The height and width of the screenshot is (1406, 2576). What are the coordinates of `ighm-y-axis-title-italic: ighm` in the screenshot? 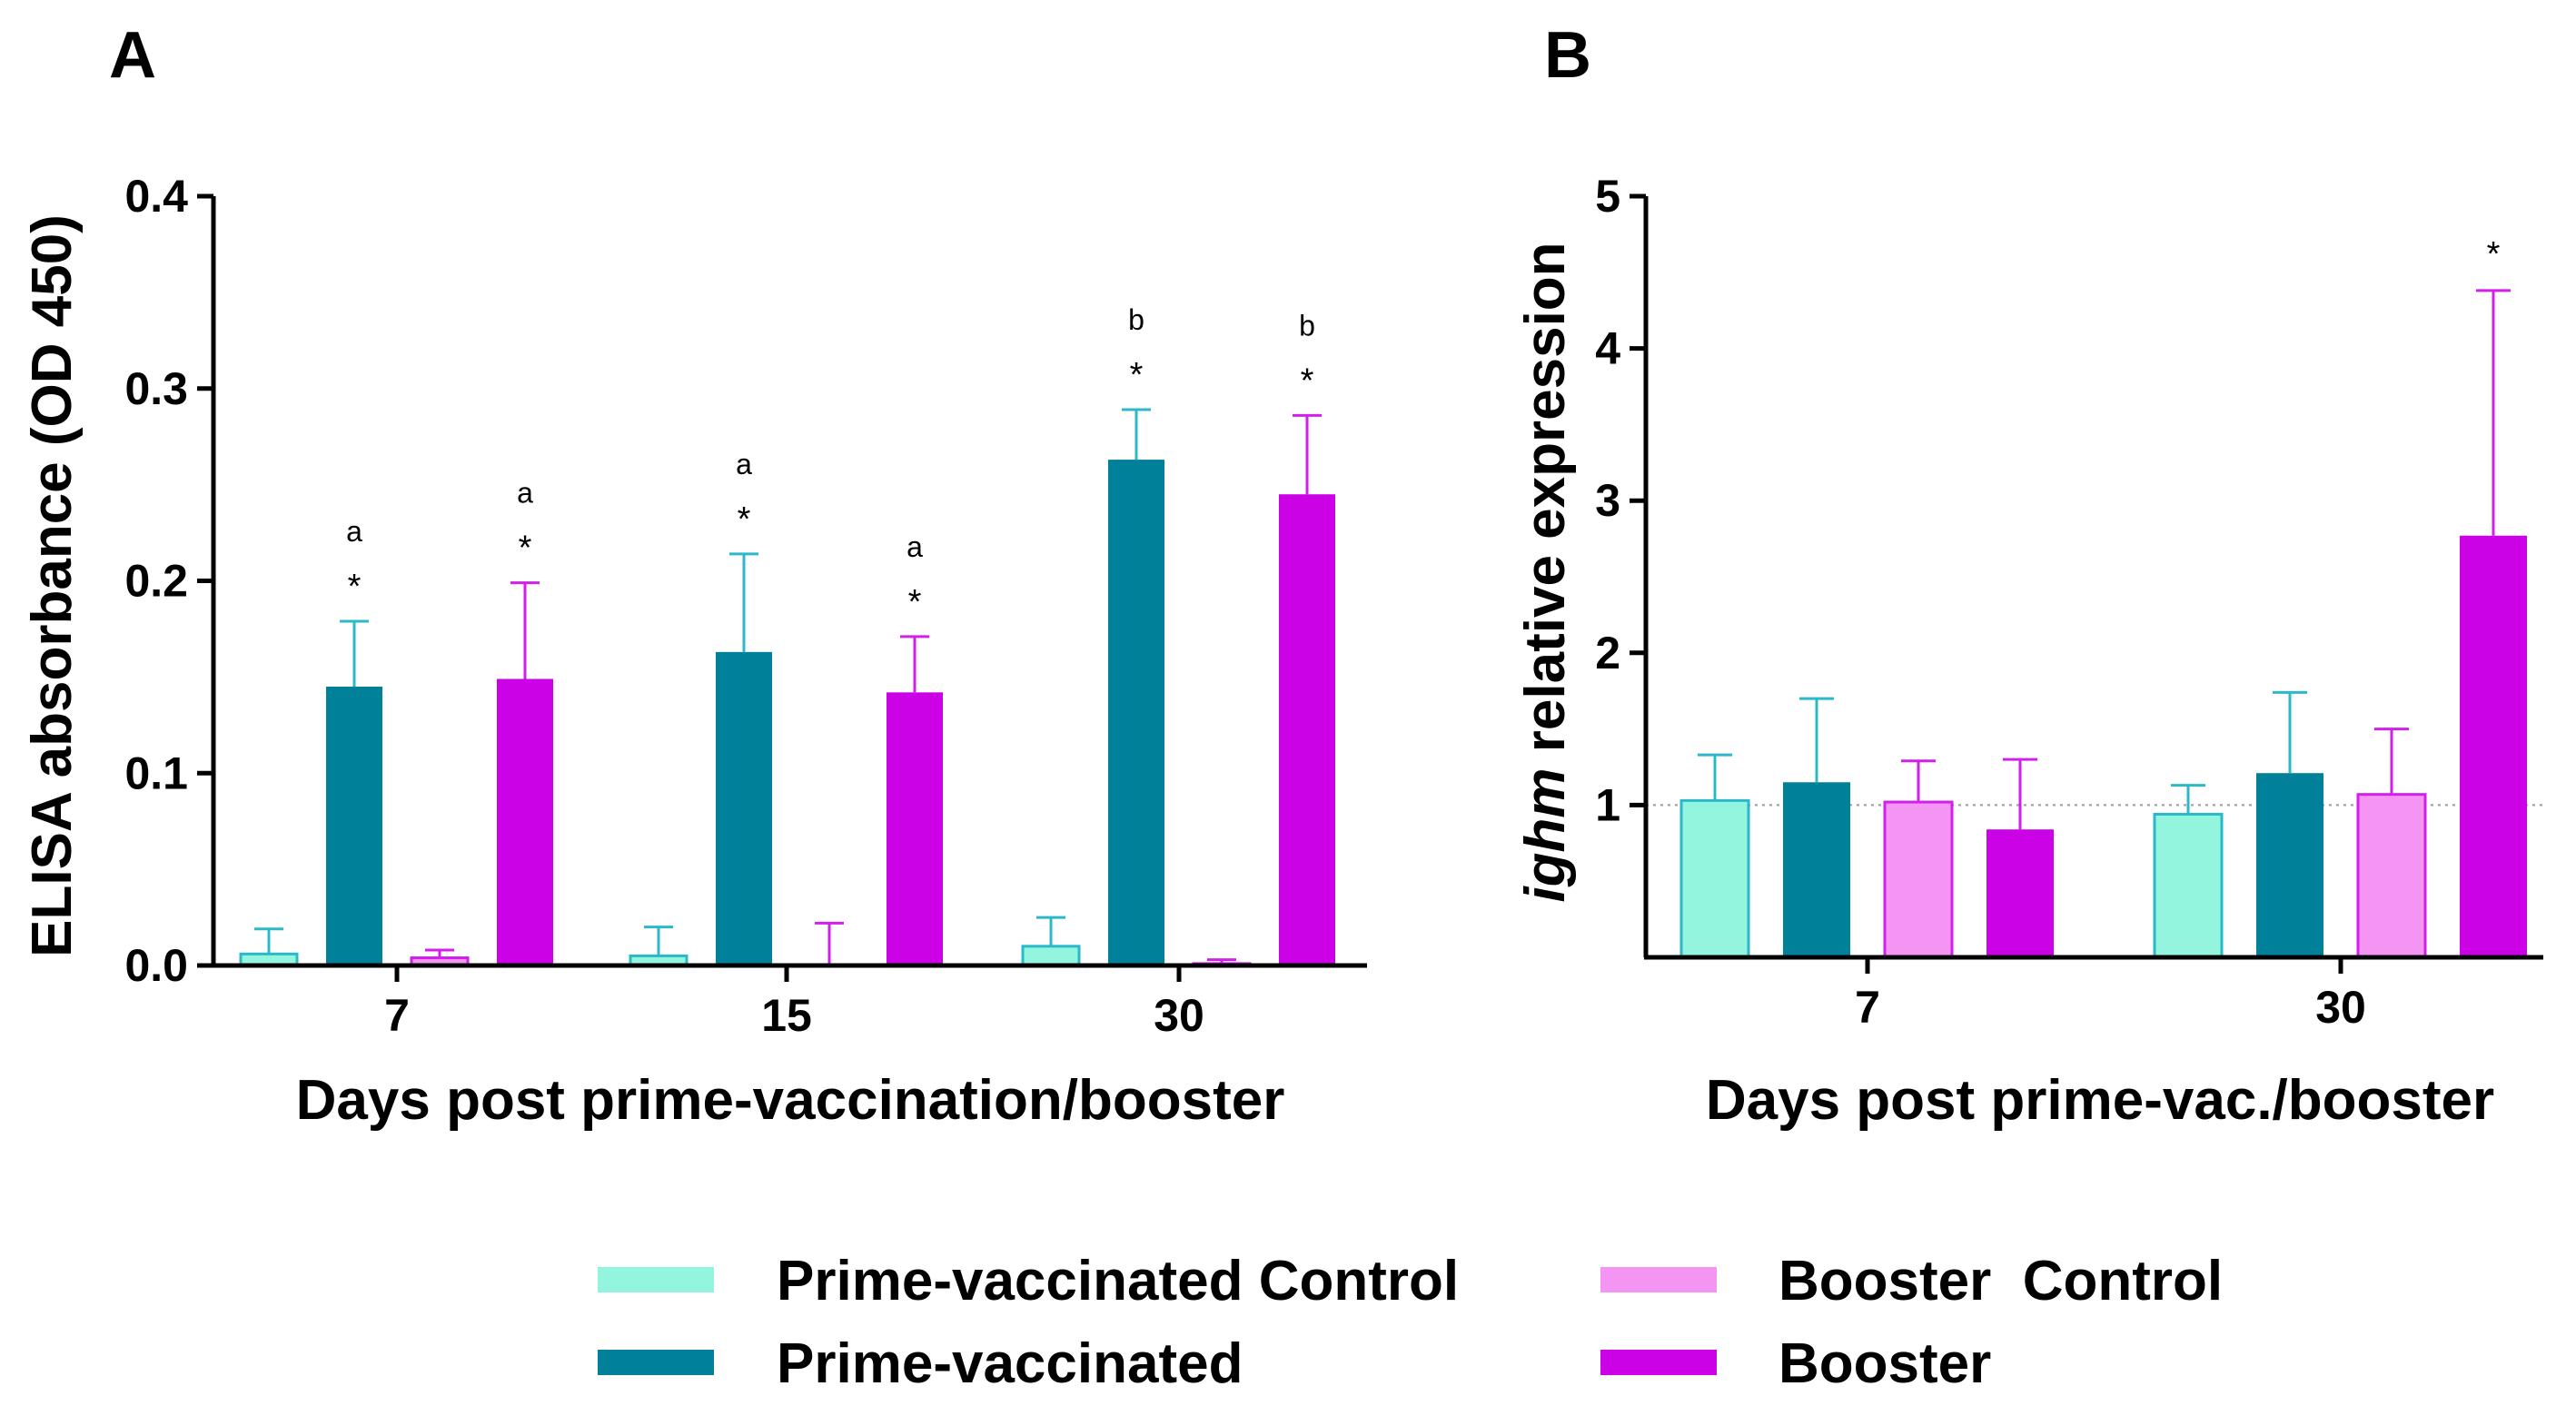 It's located at (1545, 834).